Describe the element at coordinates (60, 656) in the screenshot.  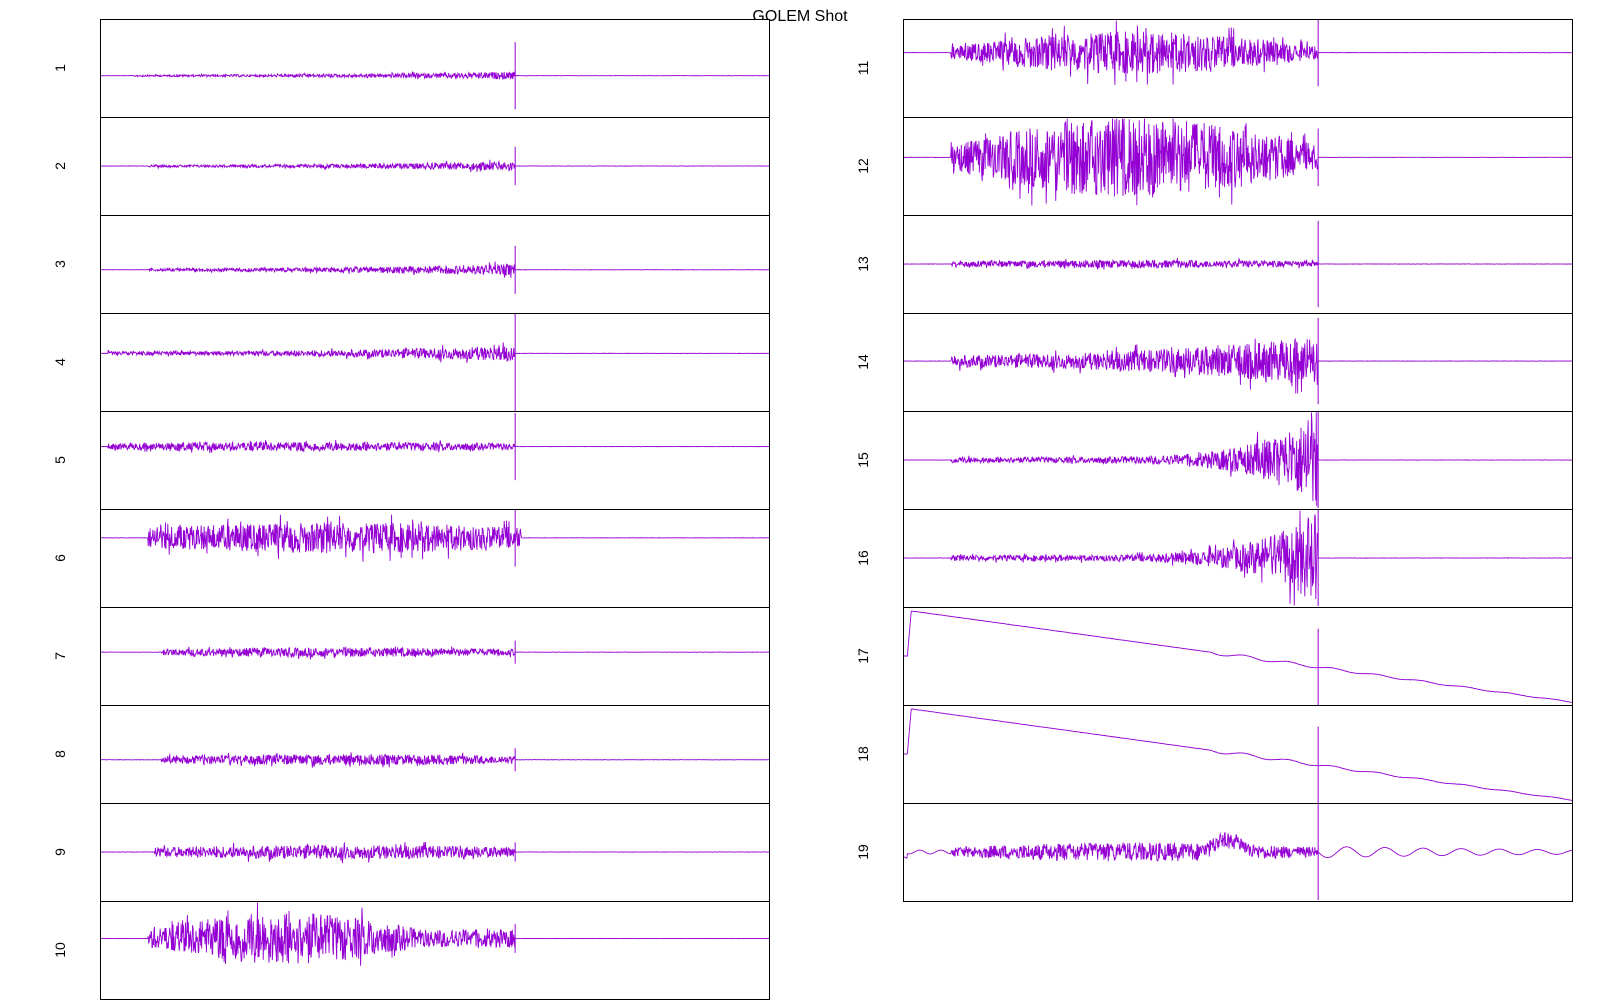
I see `panel-label-7: 7` at that location.